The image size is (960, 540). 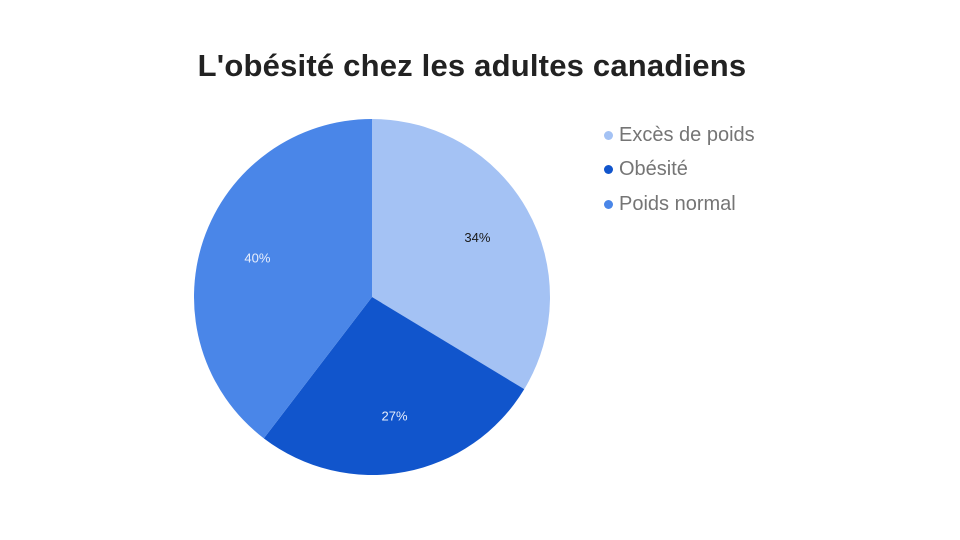 What do you see at coordinates (472, 65) in the screenshot?
I see `chart-title: L'obésité chez les adultes canadiens` at bounding box center [472, 65].